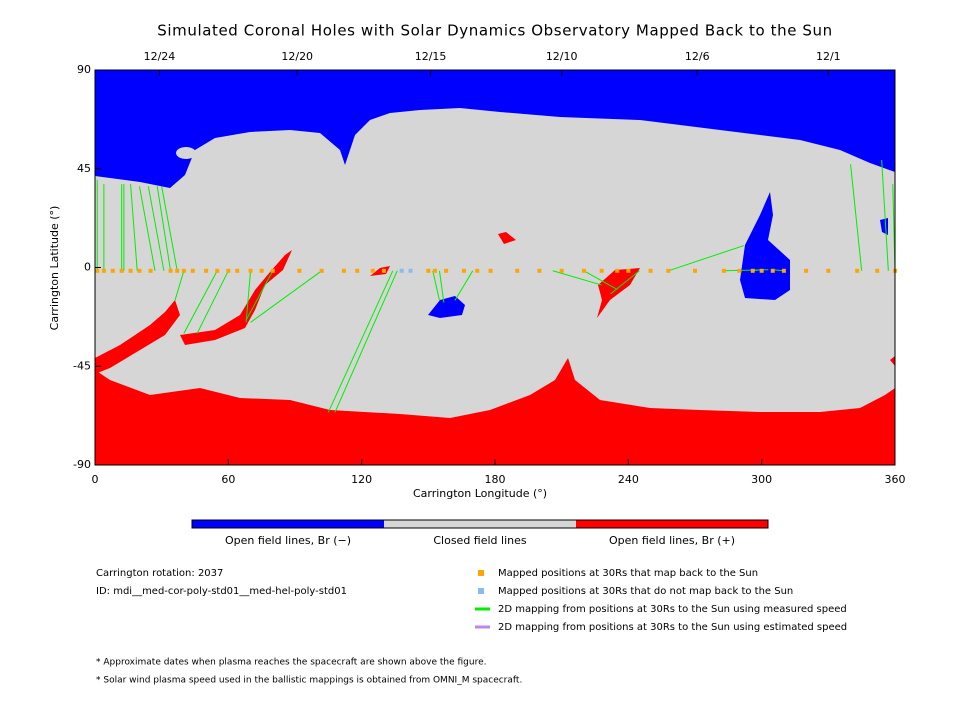  I want to click on colorbar-frame, so click(480, 524).